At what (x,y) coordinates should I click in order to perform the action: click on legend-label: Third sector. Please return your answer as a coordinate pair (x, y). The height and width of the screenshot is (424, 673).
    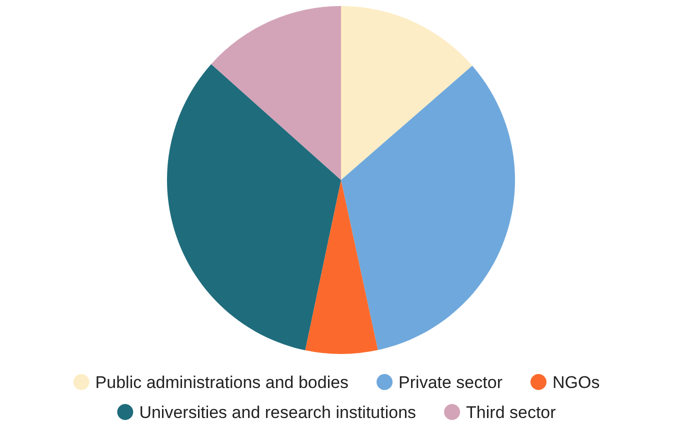
    Looking at the image, I should click on (511, 412).